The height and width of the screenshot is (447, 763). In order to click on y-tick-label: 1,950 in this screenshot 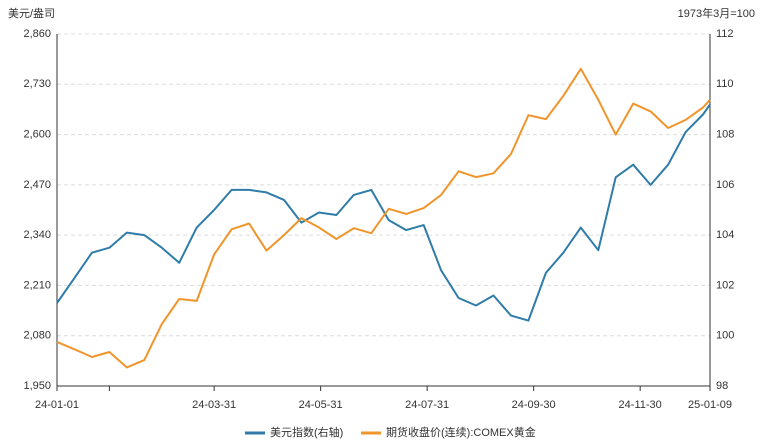, I will do `click(37, 386)`.